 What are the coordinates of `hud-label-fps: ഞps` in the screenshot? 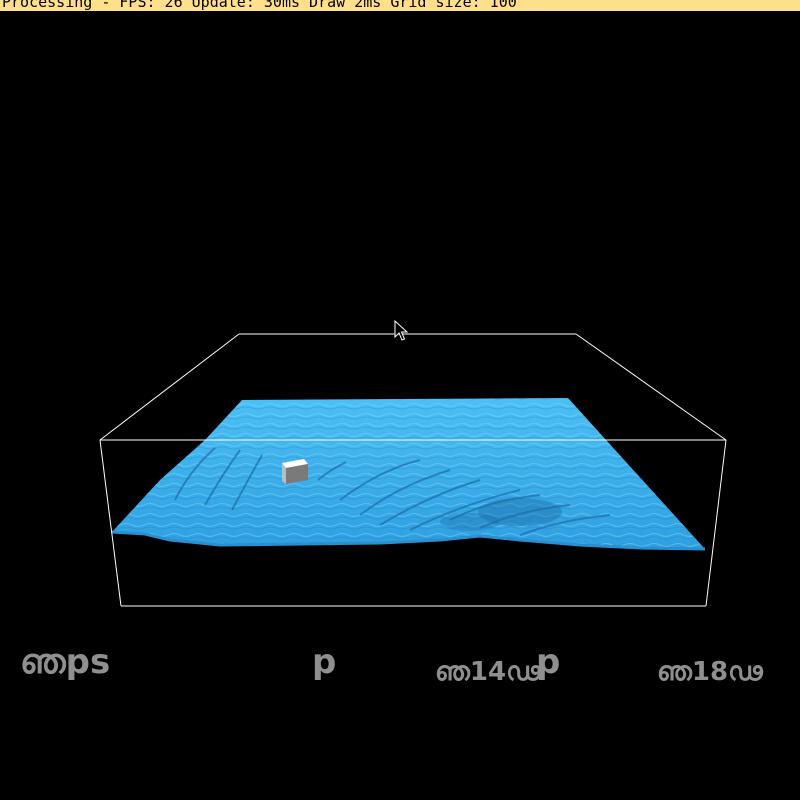 It's located at (65, 662).